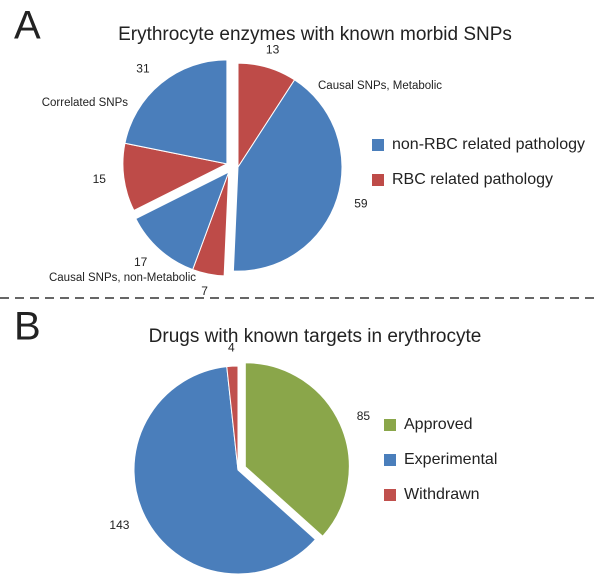 The height and width of the screenshot is (575, 600). I want to click on value-label: 85, so click(364, 416).